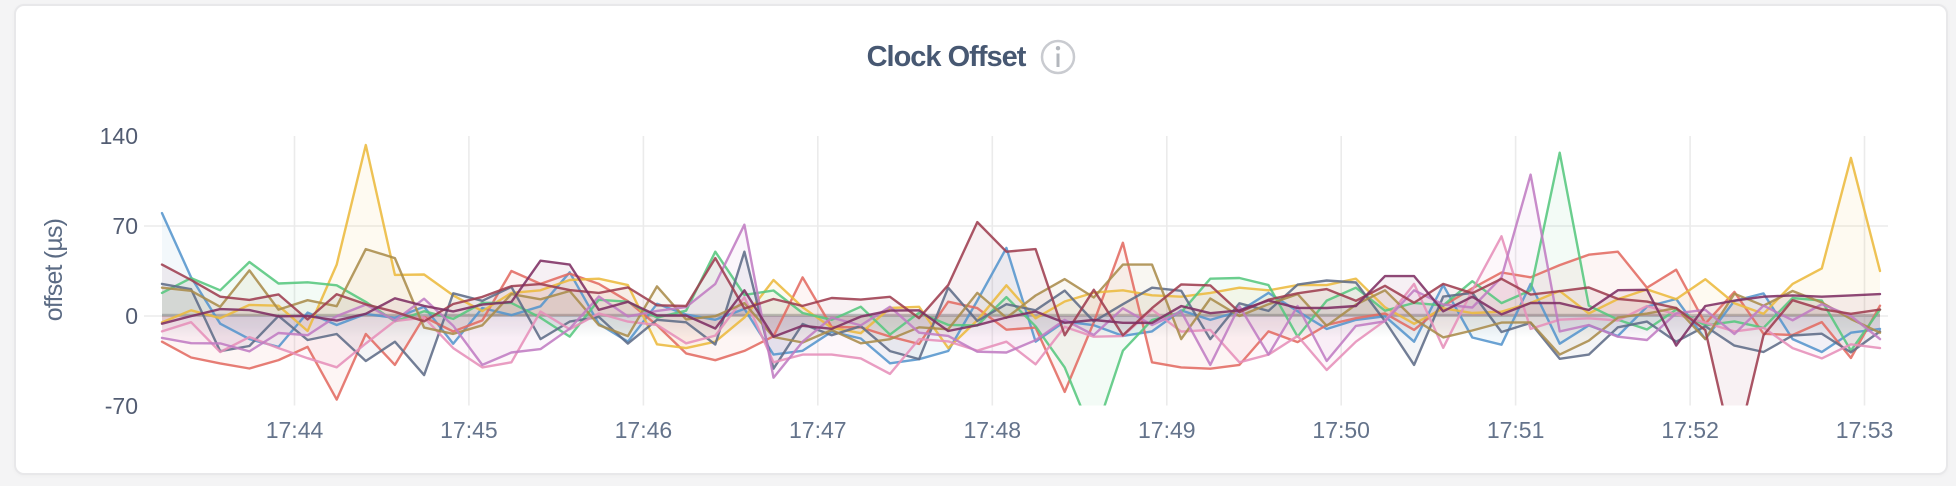 Image resolution: width=1956 pixels, height=486 pixels. What do you see at coordinates (469, 430) in the screenshot?
I see `svg-text: 17:45` at bounding box center [469, 430].